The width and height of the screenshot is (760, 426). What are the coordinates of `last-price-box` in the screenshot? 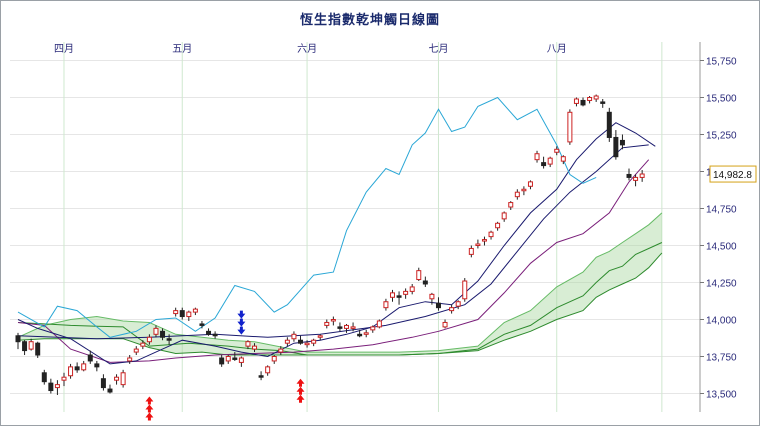 It's located at (733, 174).